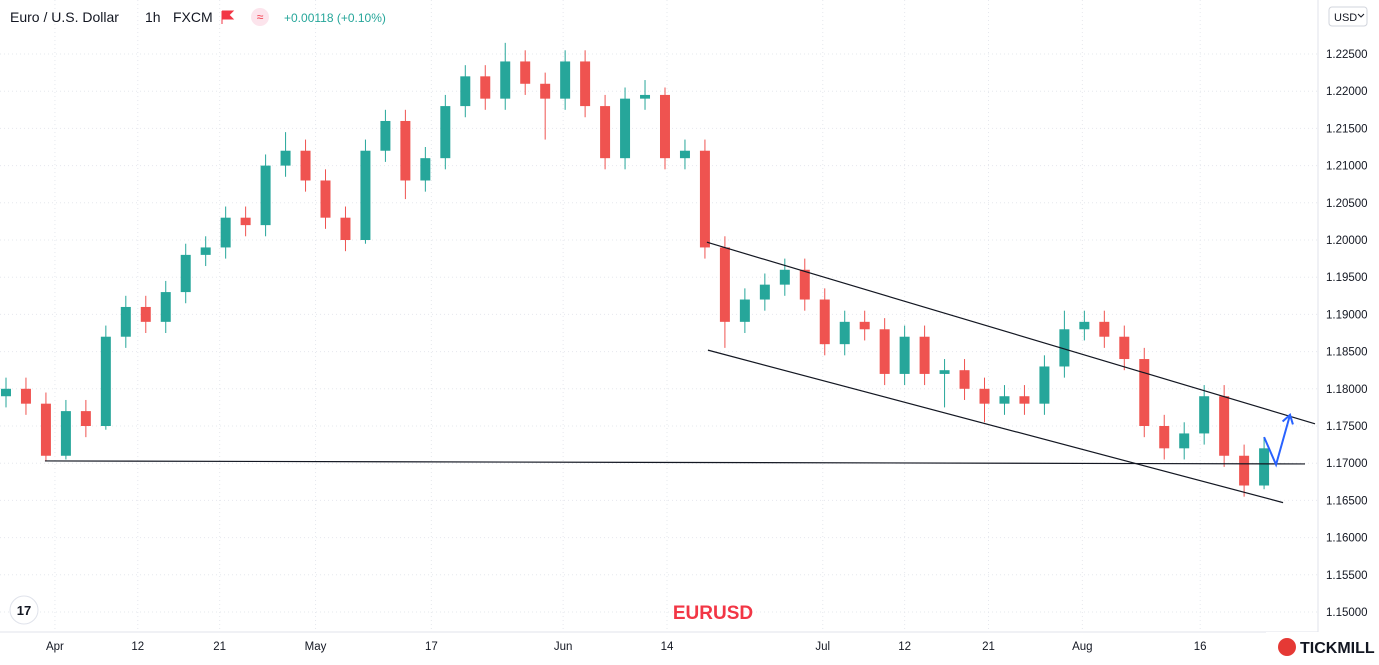 Image resolution: width=1379 pixels, height=665 pixels. What do you see at coordinates (431, 647) in the screenshot?
I see `x-tick-label: 17` at bounding box center [431, 647].